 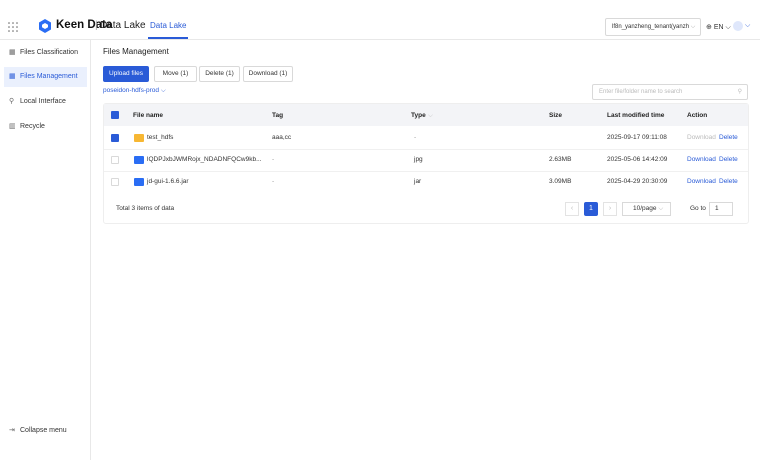 I want to click on collapse-text: Collapse menu, so click(x=43, y=430).